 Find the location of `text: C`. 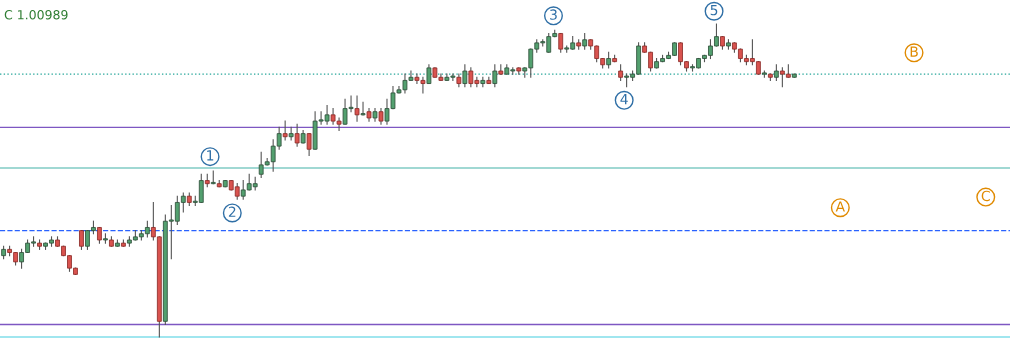

text: C is located at coordinates (985, 196).